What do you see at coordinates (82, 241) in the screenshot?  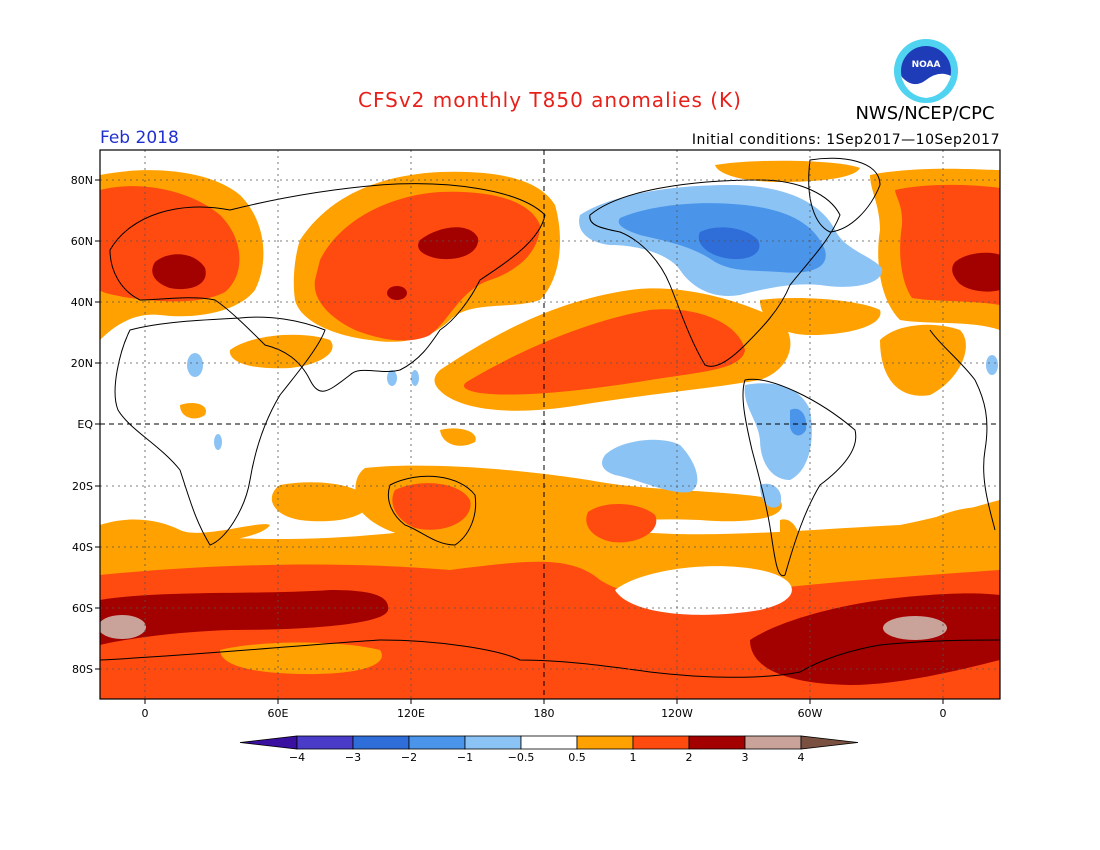 I see `lat-label: 60N` at bounding box center [82, 241].